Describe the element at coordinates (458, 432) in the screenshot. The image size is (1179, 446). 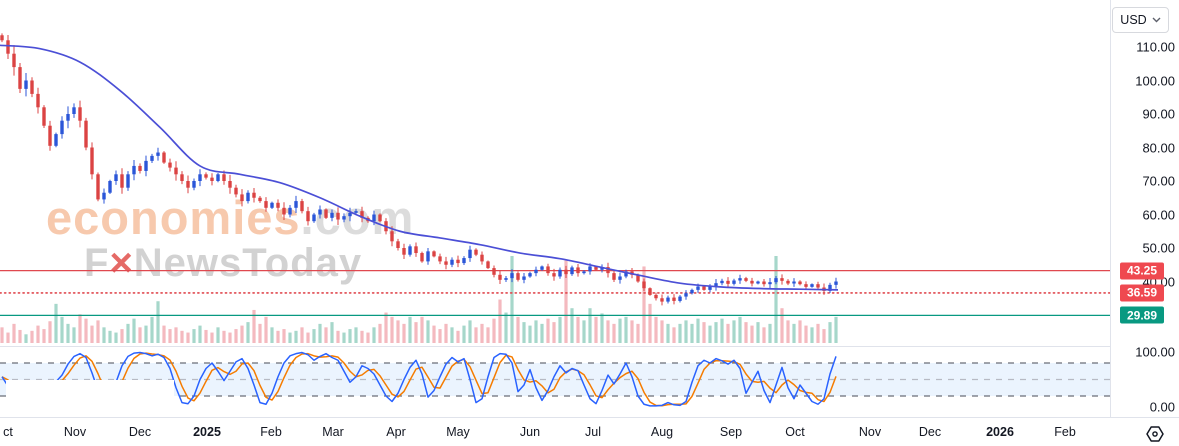
I see `time-axis-label: May` at that location.